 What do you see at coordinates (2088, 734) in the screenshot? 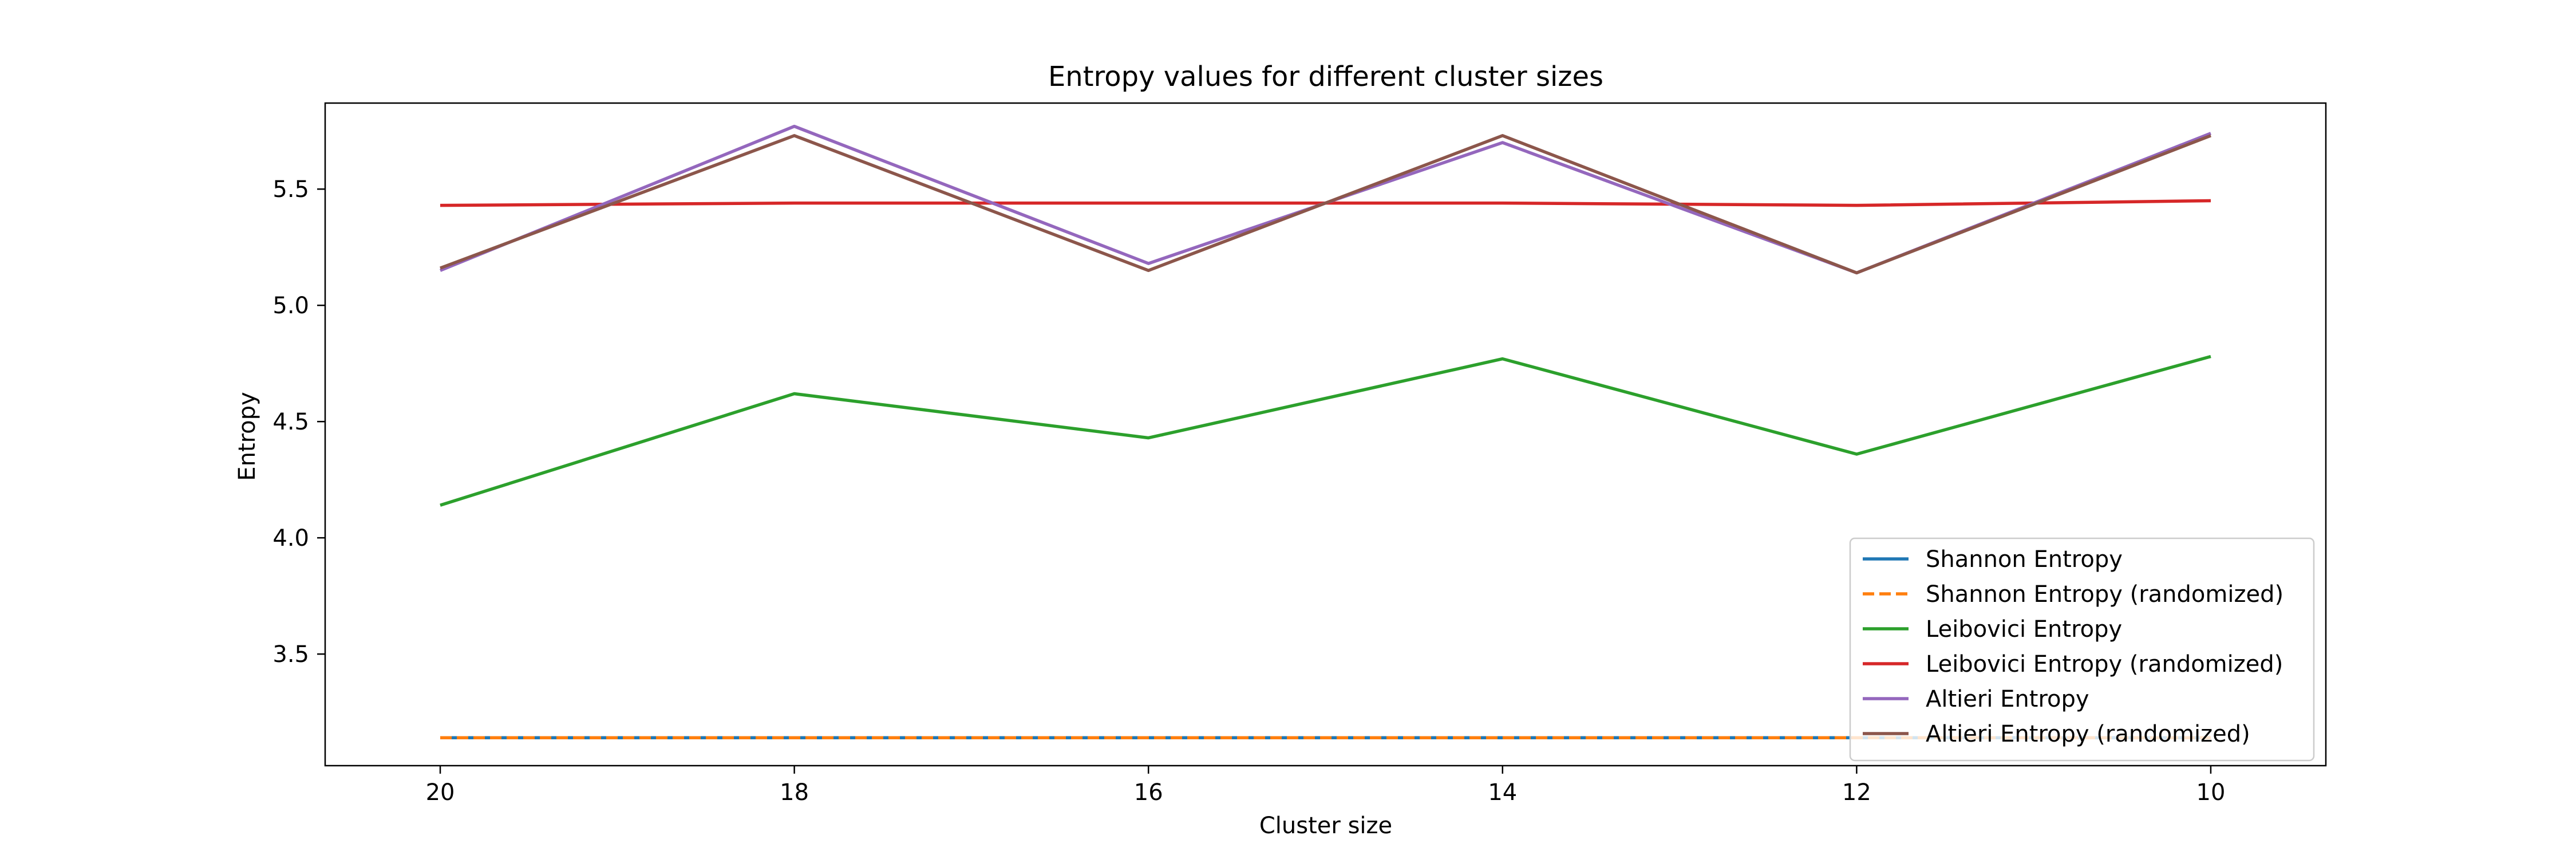
I see `legend-label: Altieri Entropy (randomized)` at bounding box center [2088, 734].